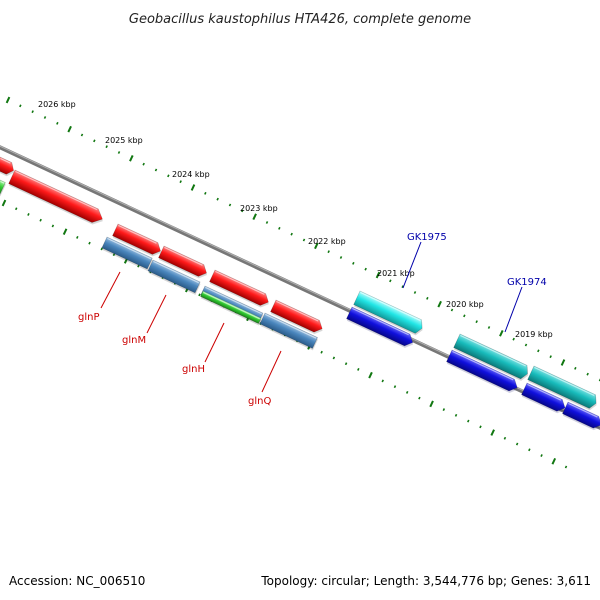 The height and width of the screenshot is (600, 600). What do you see at coordinates (396, 273) in the screenshot?
I see `tick-label: 2021 kbp` at bounding box center [396, 273].